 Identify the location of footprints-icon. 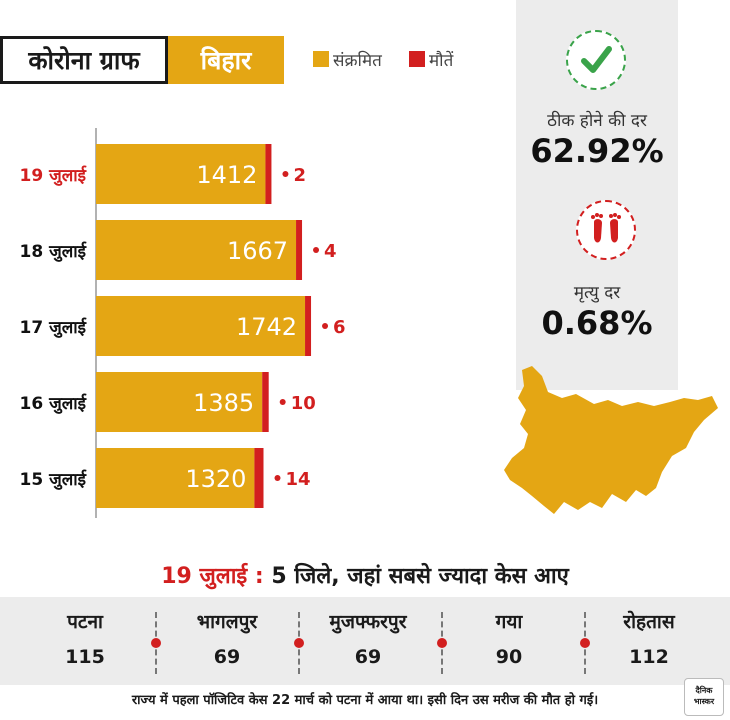
(606, 230).